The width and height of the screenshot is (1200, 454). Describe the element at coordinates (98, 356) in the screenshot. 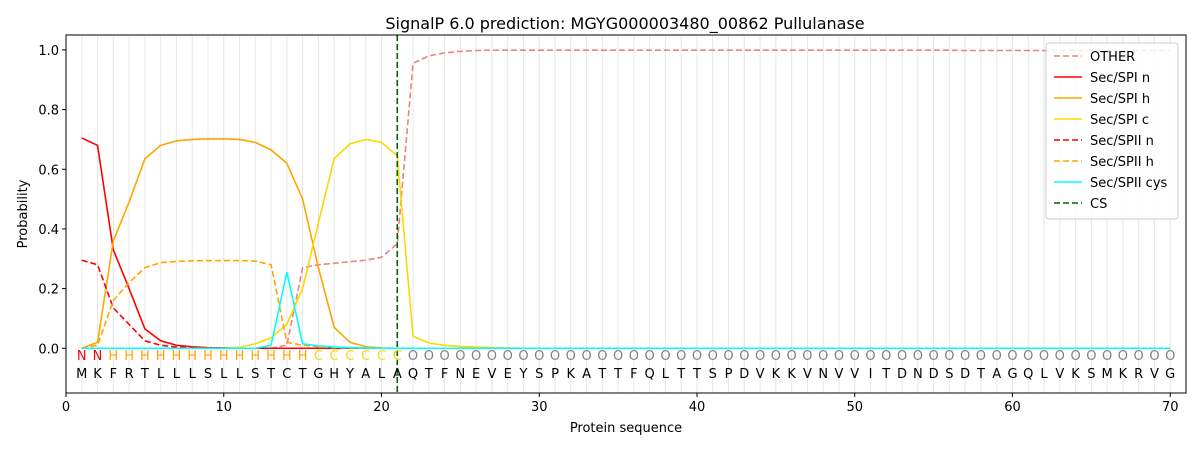

I see `region-label: N` at that location.